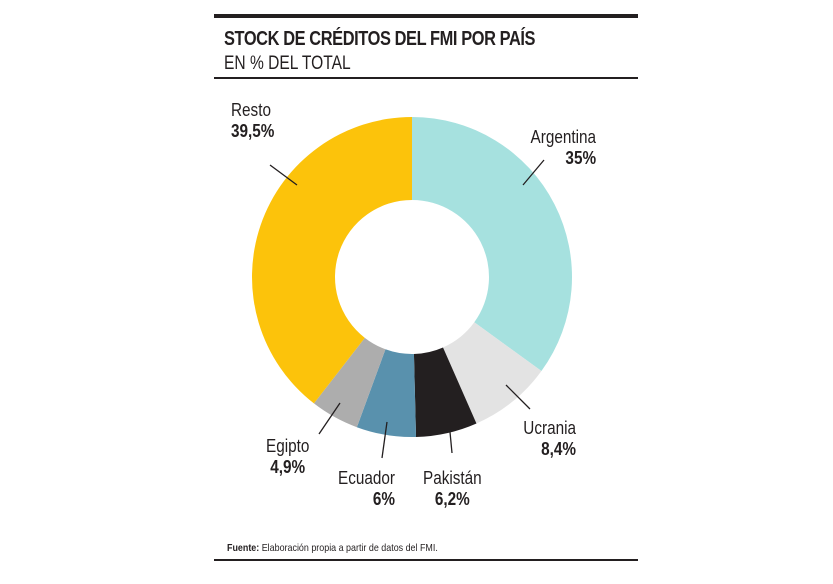 The width and height of the screenshot is (833, 584). I want to click on label-pakistan: Pakistán 6,2%, so click(452, 489).